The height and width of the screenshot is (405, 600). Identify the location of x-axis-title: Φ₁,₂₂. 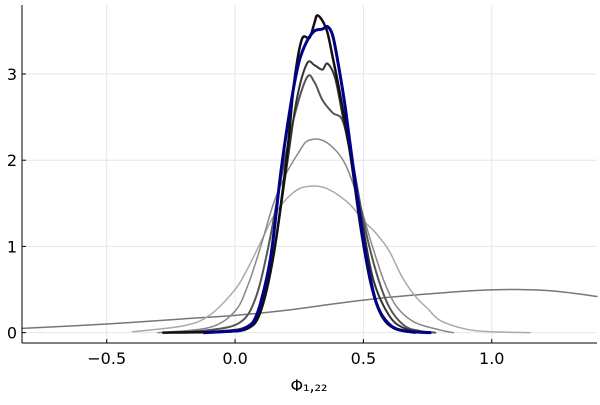
(309, 385).